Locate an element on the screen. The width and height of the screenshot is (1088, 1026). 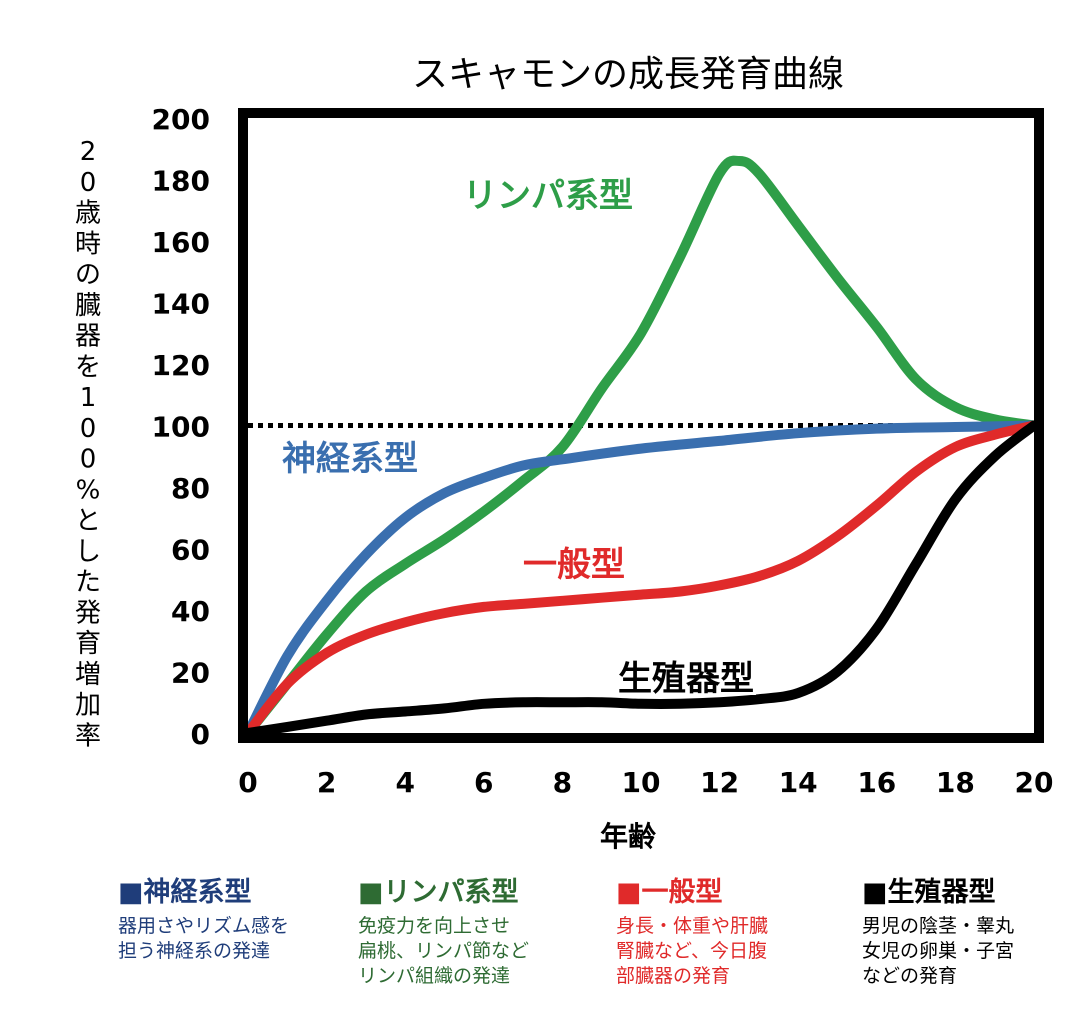
legend-reproductive-desc: 男児の陰茎・睾丸 女児の卵巣・子宮 などの発育 is located at coordinates (938, 951).